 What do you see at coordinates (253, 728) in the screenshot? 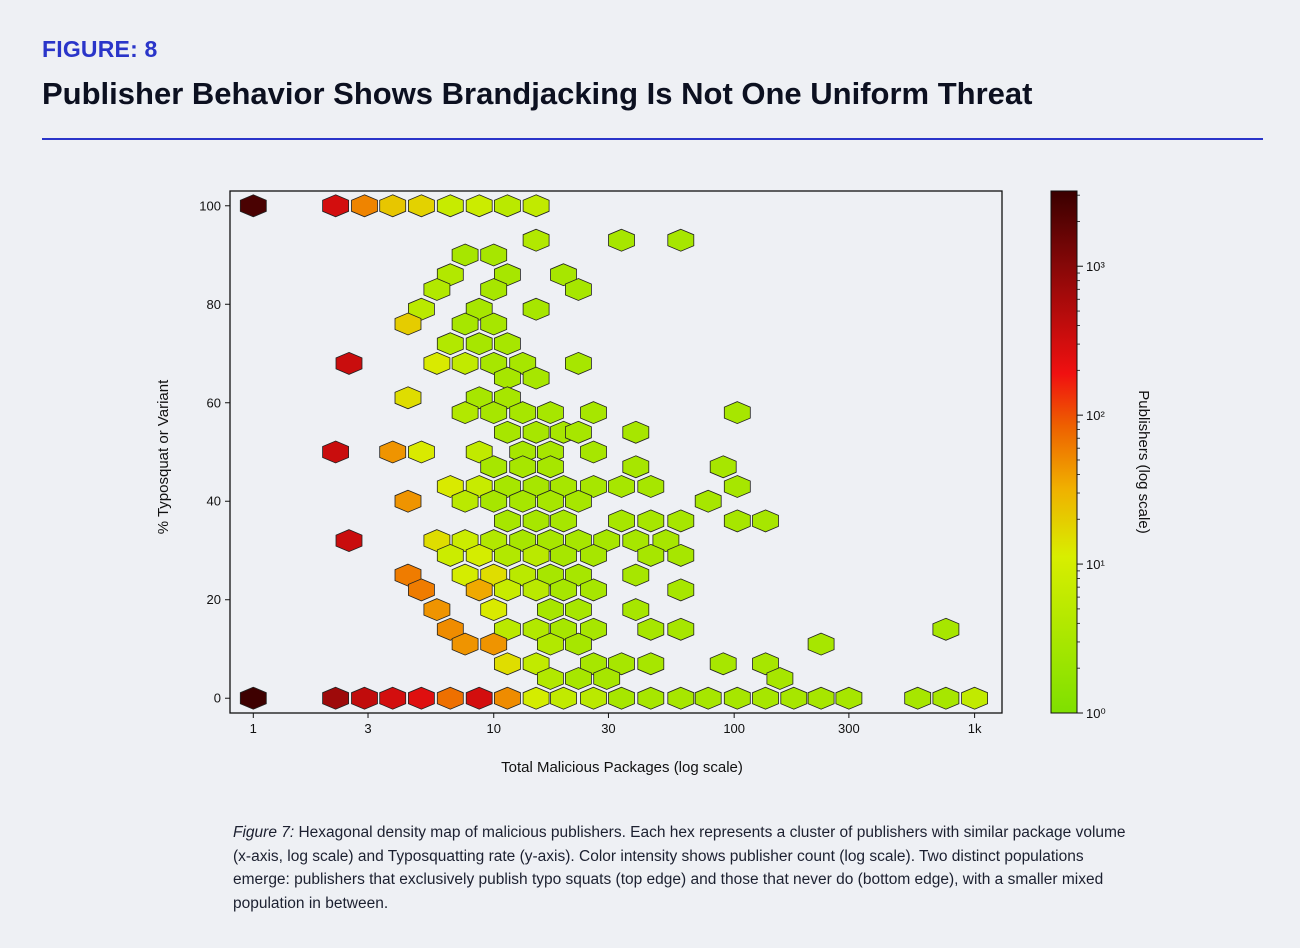
I see `x-tick-label: 1` at bounding box center [253, 728].